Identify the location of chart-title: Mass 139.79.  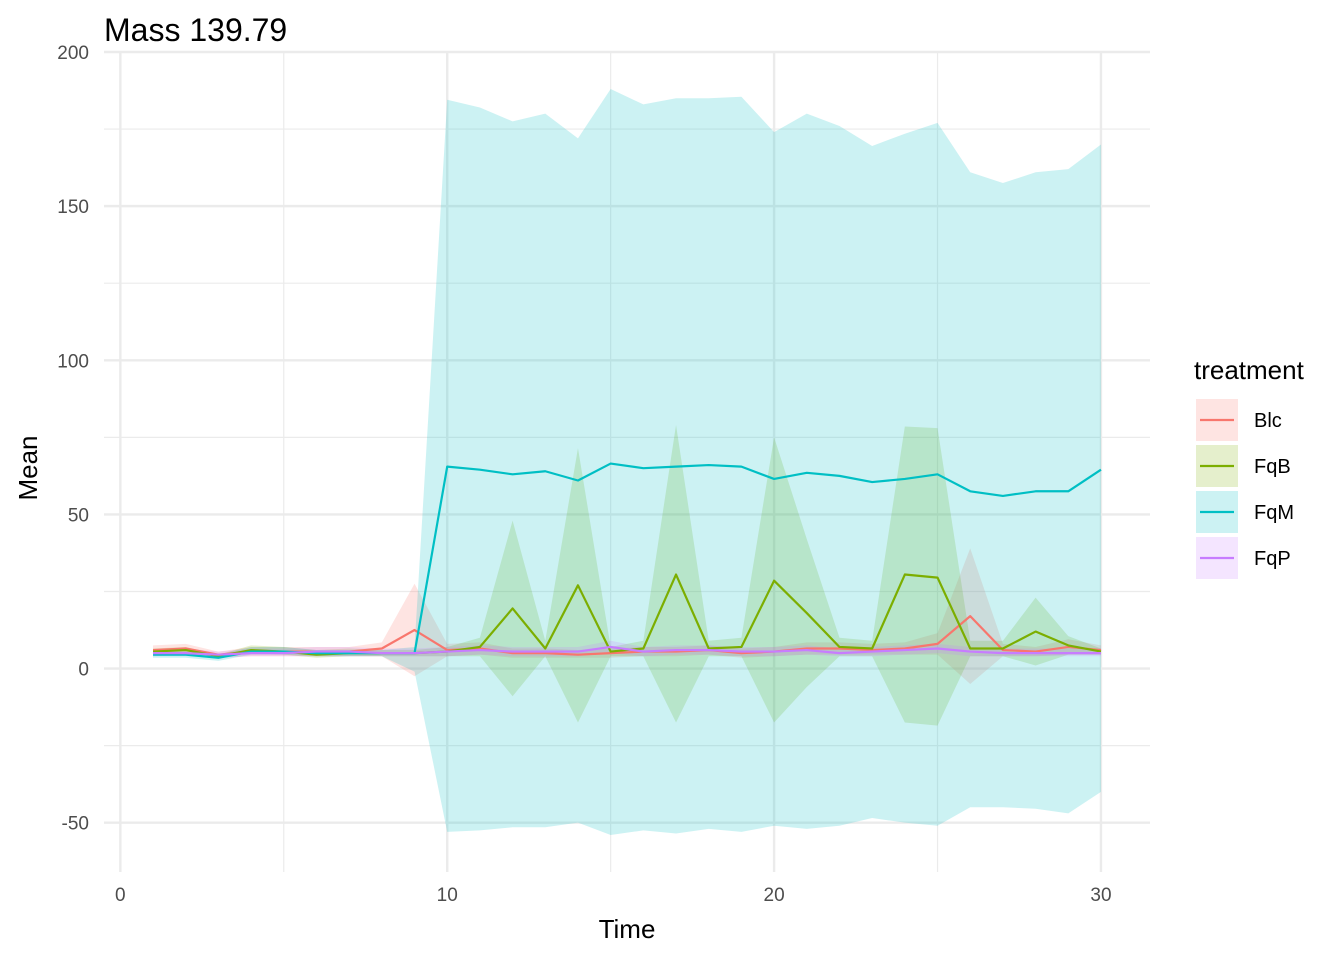
(195, 30).